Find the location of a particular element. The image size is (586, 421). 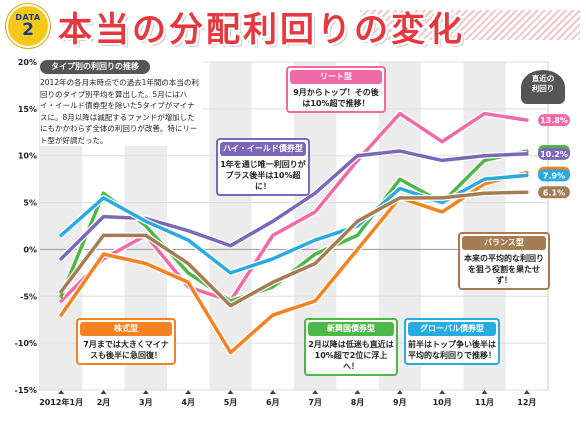

header: DATA 2 本当の分配利回りの変化 is located at coordinates (293, 25).